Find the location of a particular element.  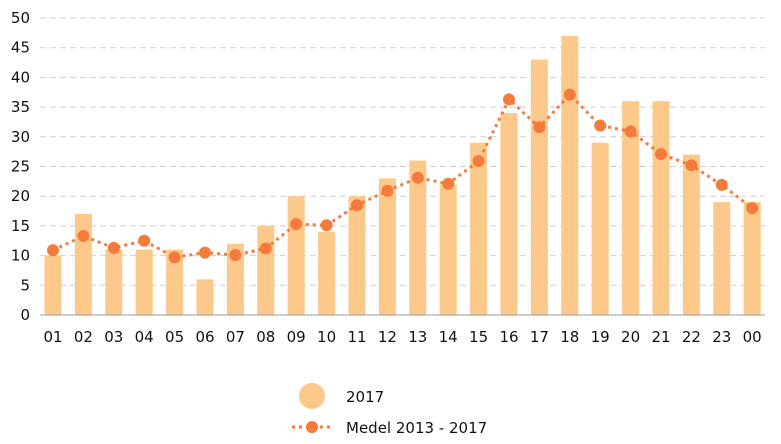

y-tick-label: 50 is located at coordinates (20, 18).